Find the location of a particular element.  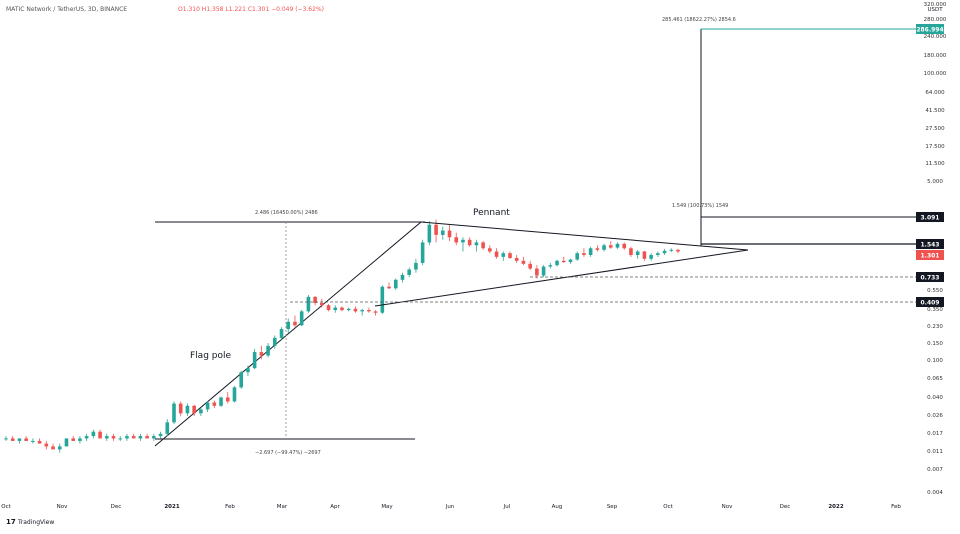

y-tick-label: 27.500 is located at coordinates (935, 129).